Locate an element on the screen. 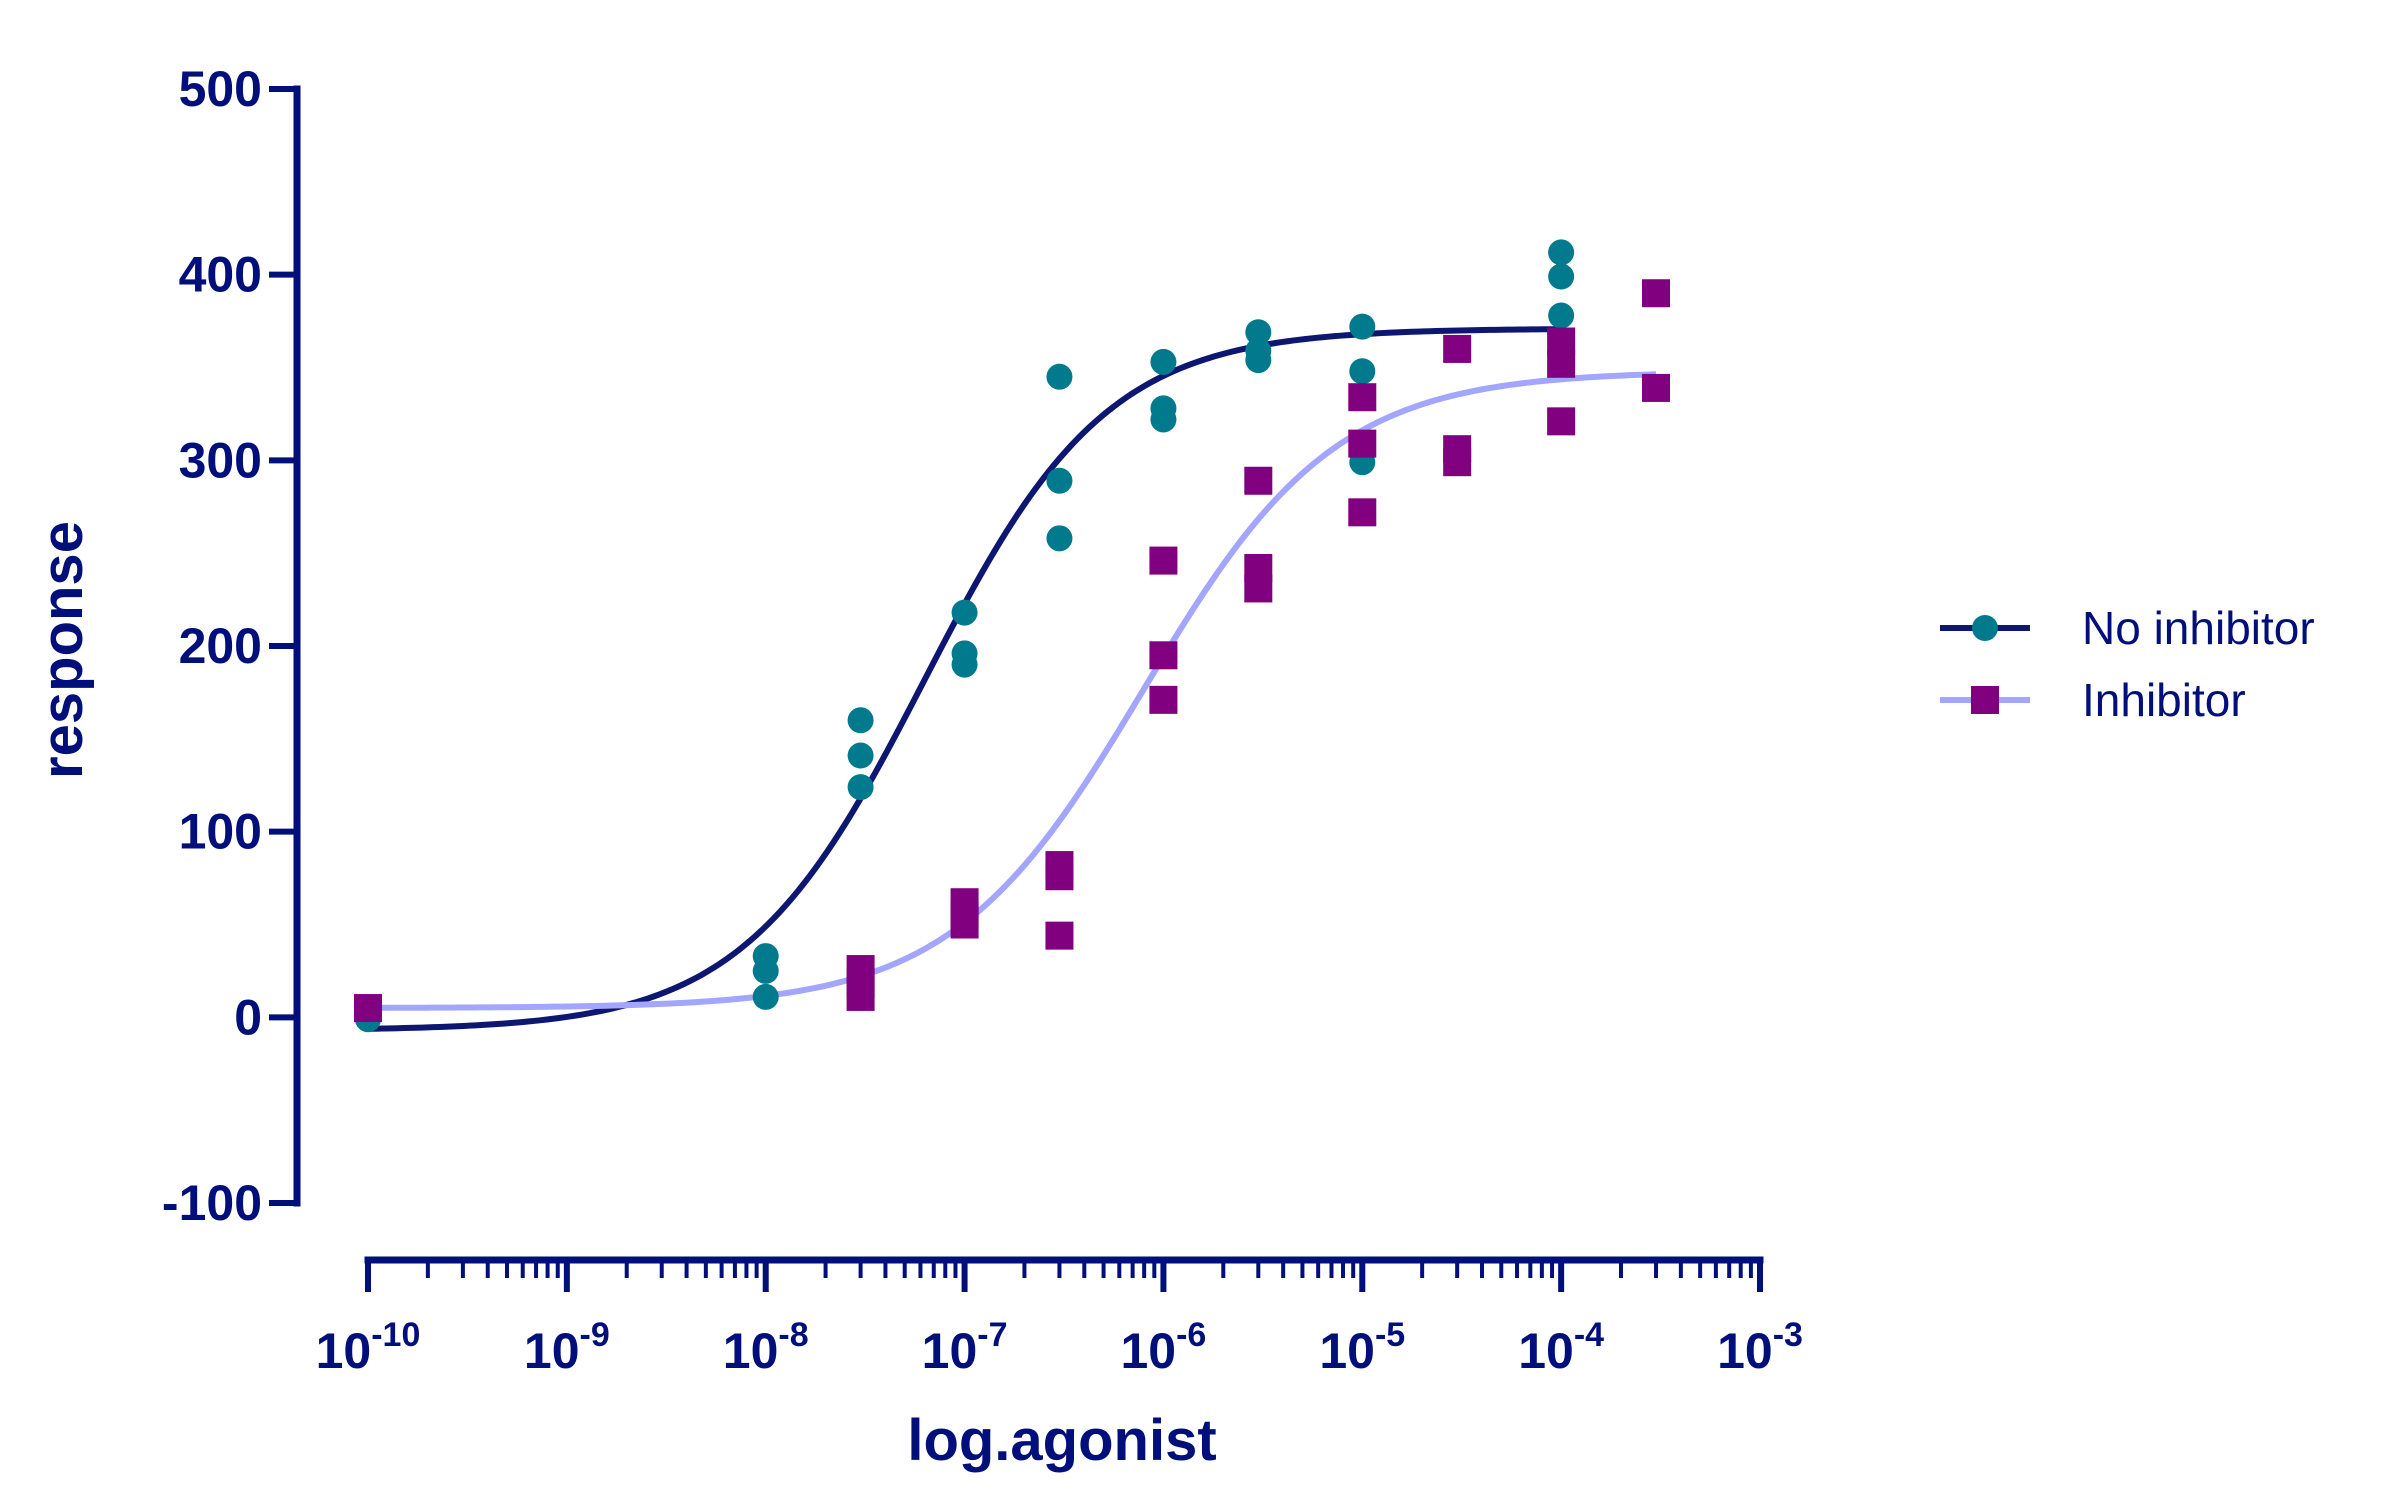  y-axis: -100 0 100 200 300 400 500 is located at coordinates (231, 646).